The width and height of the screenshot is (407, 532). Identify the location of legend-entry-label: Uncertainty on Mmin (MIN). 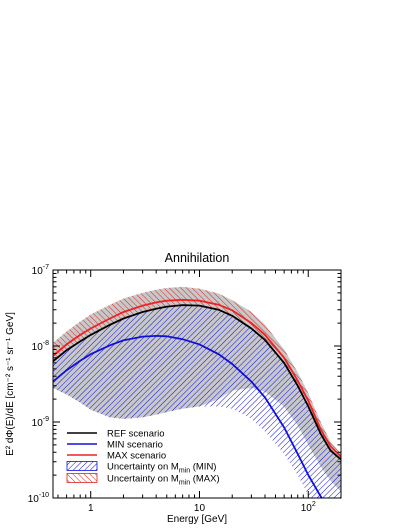
(161, 468).